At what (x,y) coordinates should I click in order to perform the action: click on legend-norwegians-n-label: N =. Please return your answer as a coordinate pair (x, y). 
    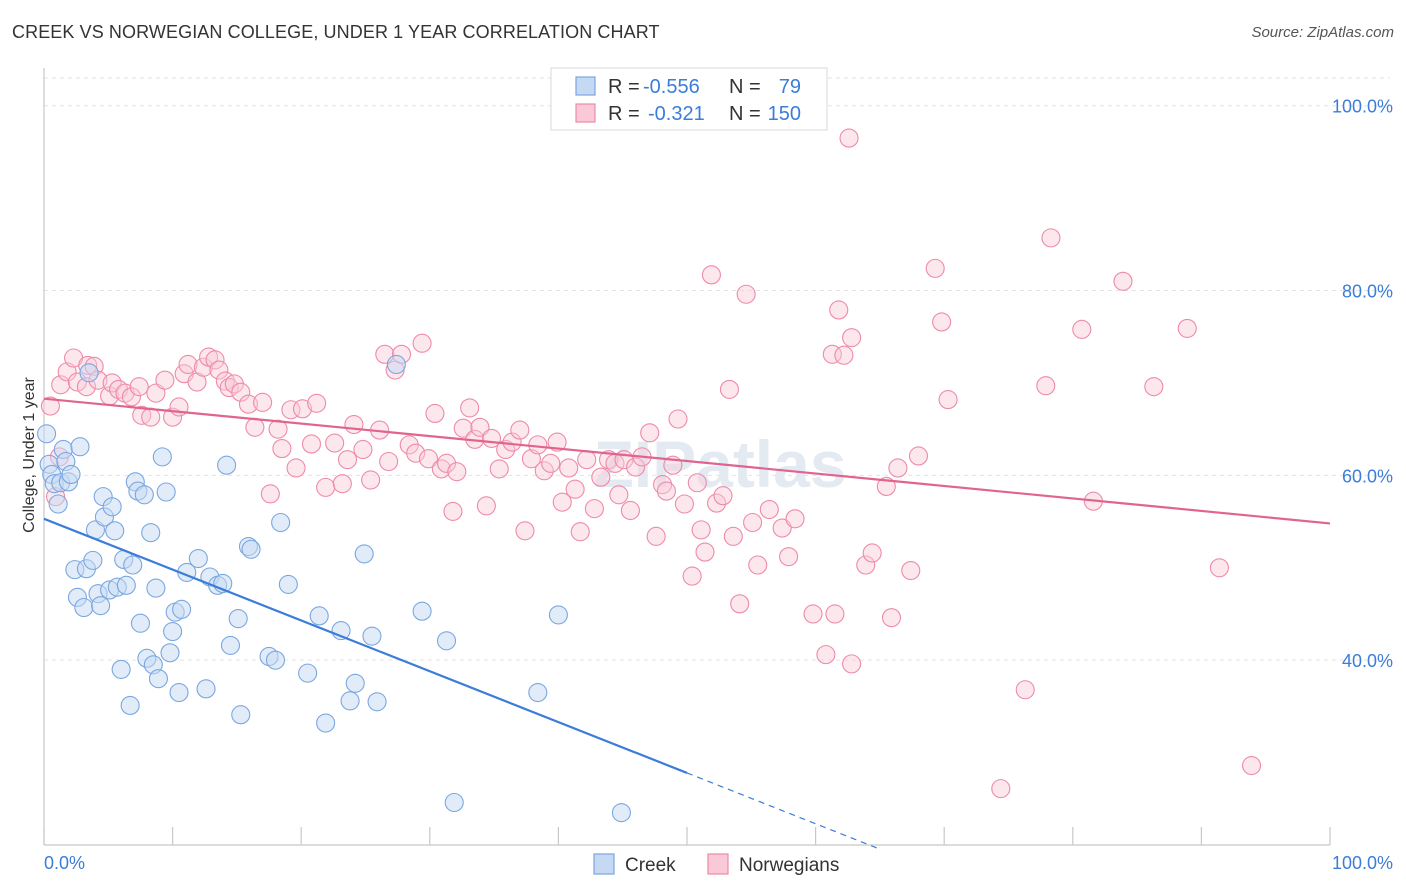
    Looking at the image, I should click on (745, 114).